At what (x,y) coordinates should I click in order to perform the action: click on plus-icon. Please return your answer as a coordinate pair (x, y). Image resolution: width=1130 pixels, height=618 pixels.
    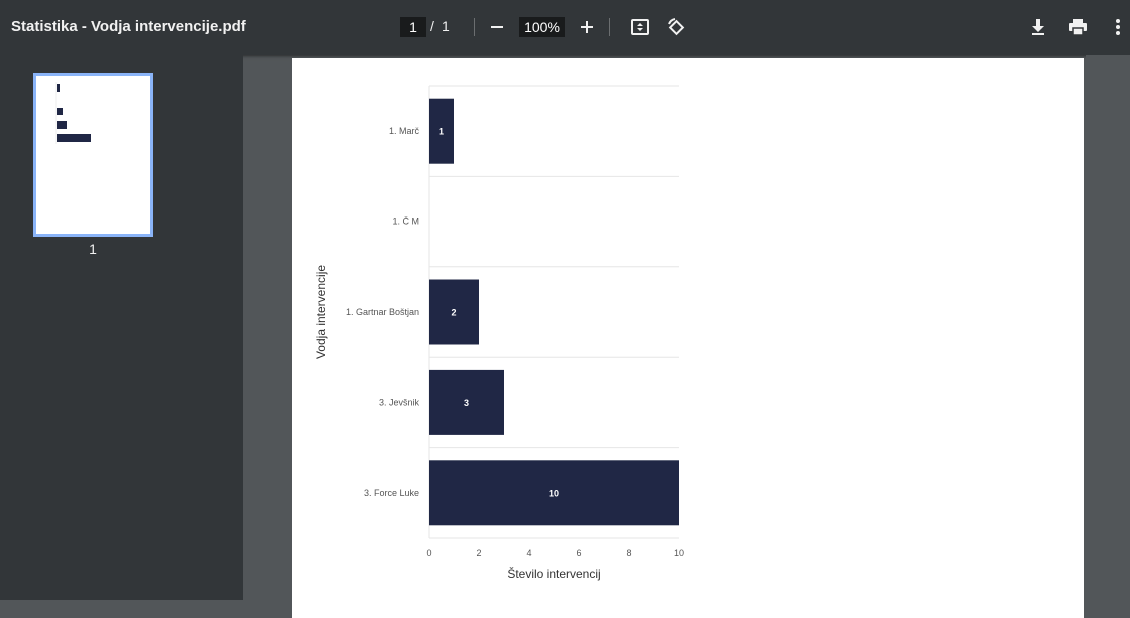
    Looking at the image, I should click on (587, 27).